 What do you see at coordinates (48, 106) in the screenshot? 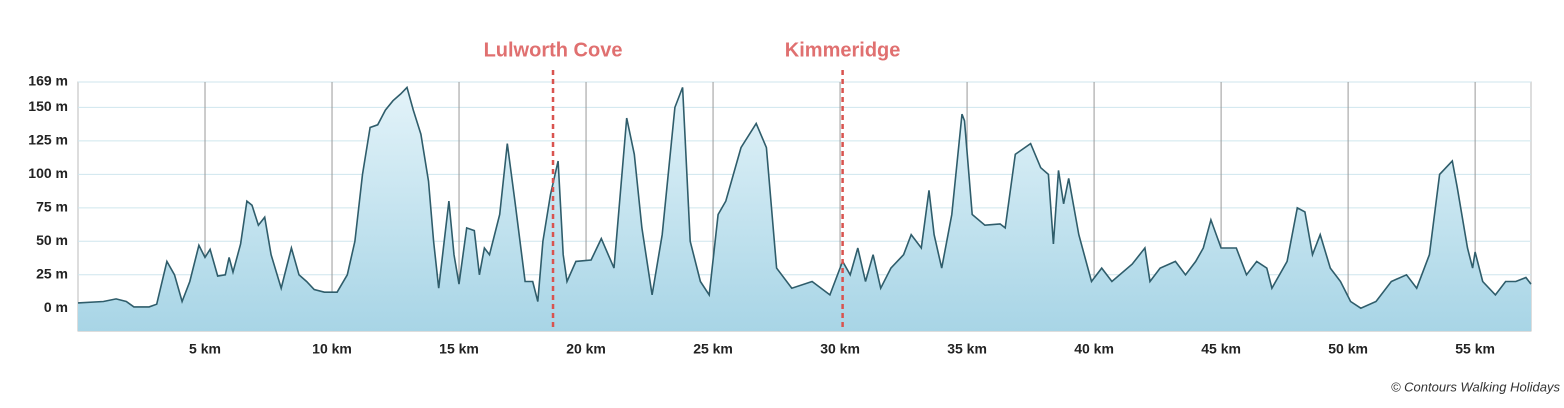
I see `y-tick-label: 150 m` at bounding box center [48, 106].